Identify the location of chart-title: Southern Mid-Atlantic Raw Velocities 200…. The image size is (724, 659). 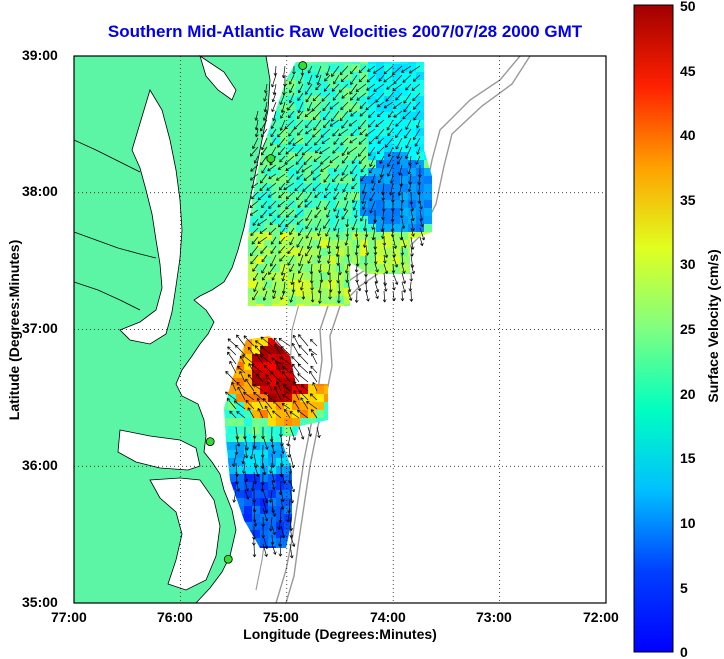
(345, 31).